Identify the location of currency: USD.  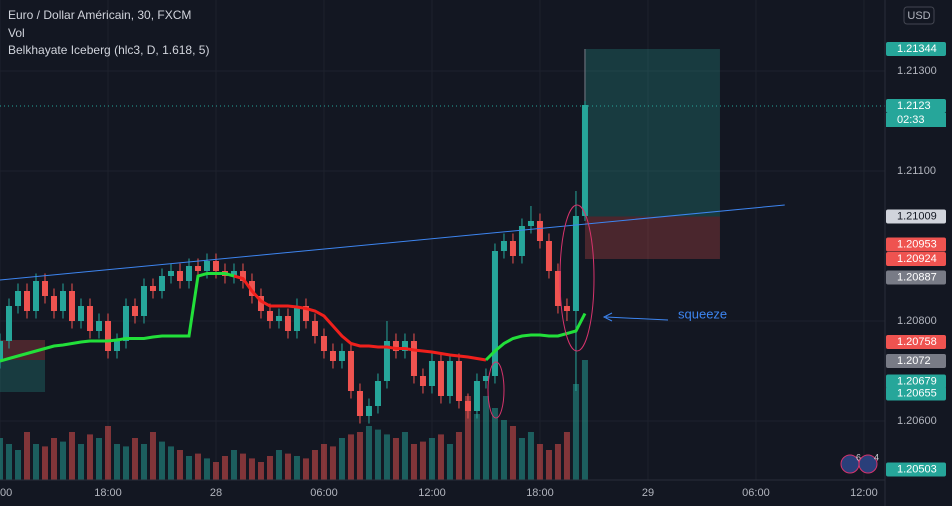
(918, 16).